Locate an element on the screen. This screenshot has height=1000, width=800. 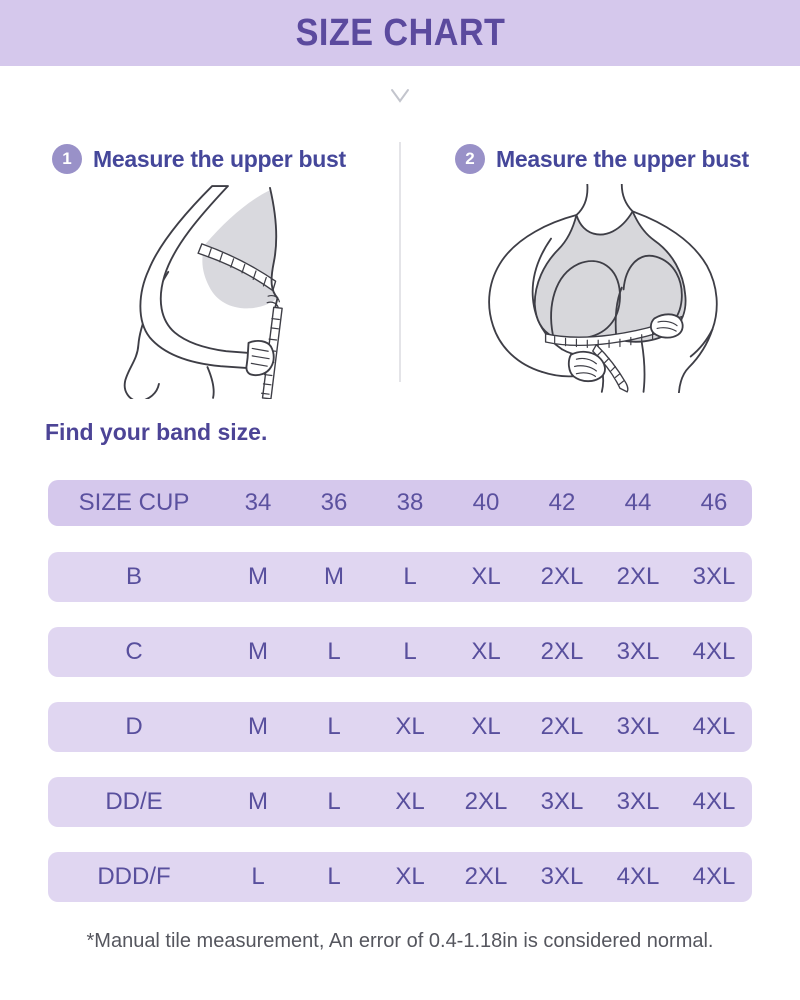
step-1-illustration-wrap is located at coordinates (200, 291).